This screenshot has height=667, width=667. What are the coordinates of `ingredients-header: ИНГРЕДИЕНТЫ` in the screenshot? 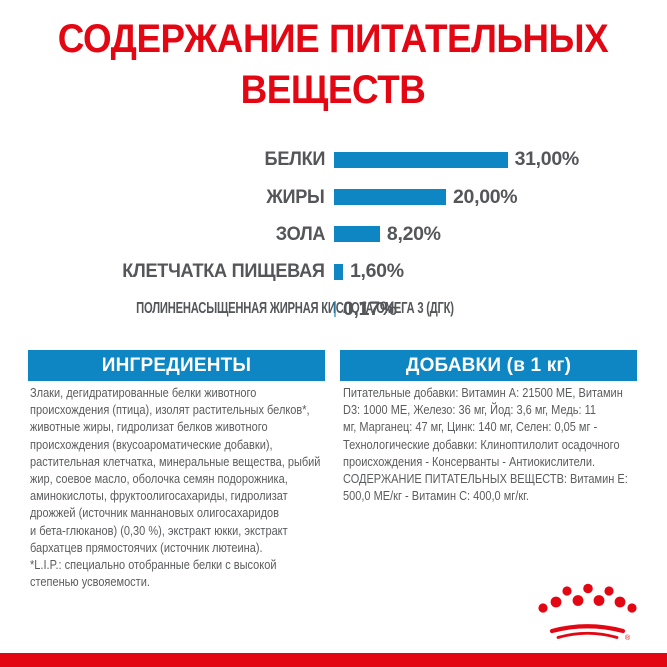 It's located at (176, 365).